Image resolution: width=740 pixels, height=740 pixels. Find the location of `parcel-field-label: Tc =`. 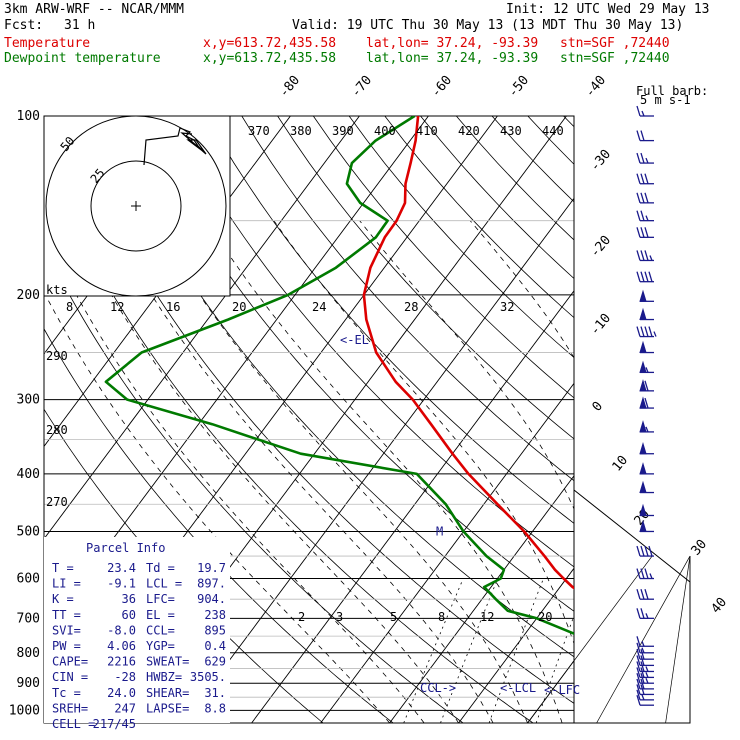

parcel-field-label: Tc = is located at coordinates (66, 693).